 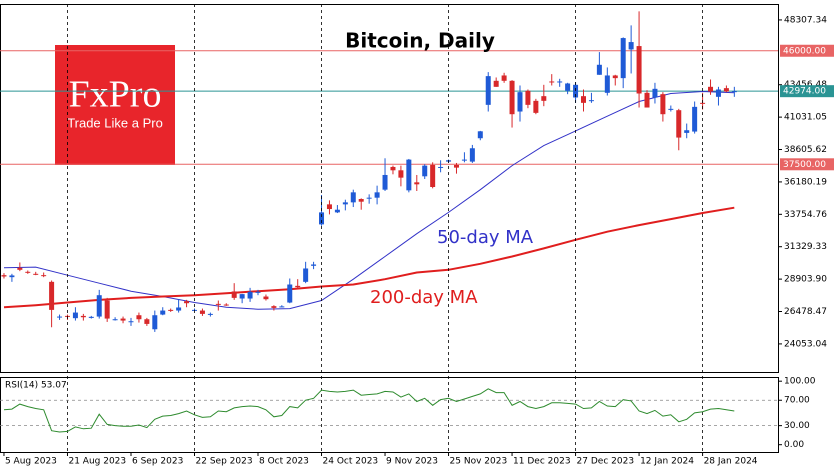 What do you see at coordinates (804, 51) in the screenshot?
I see `price-tag-label: 46000.00` at bounding box center [804, 51].